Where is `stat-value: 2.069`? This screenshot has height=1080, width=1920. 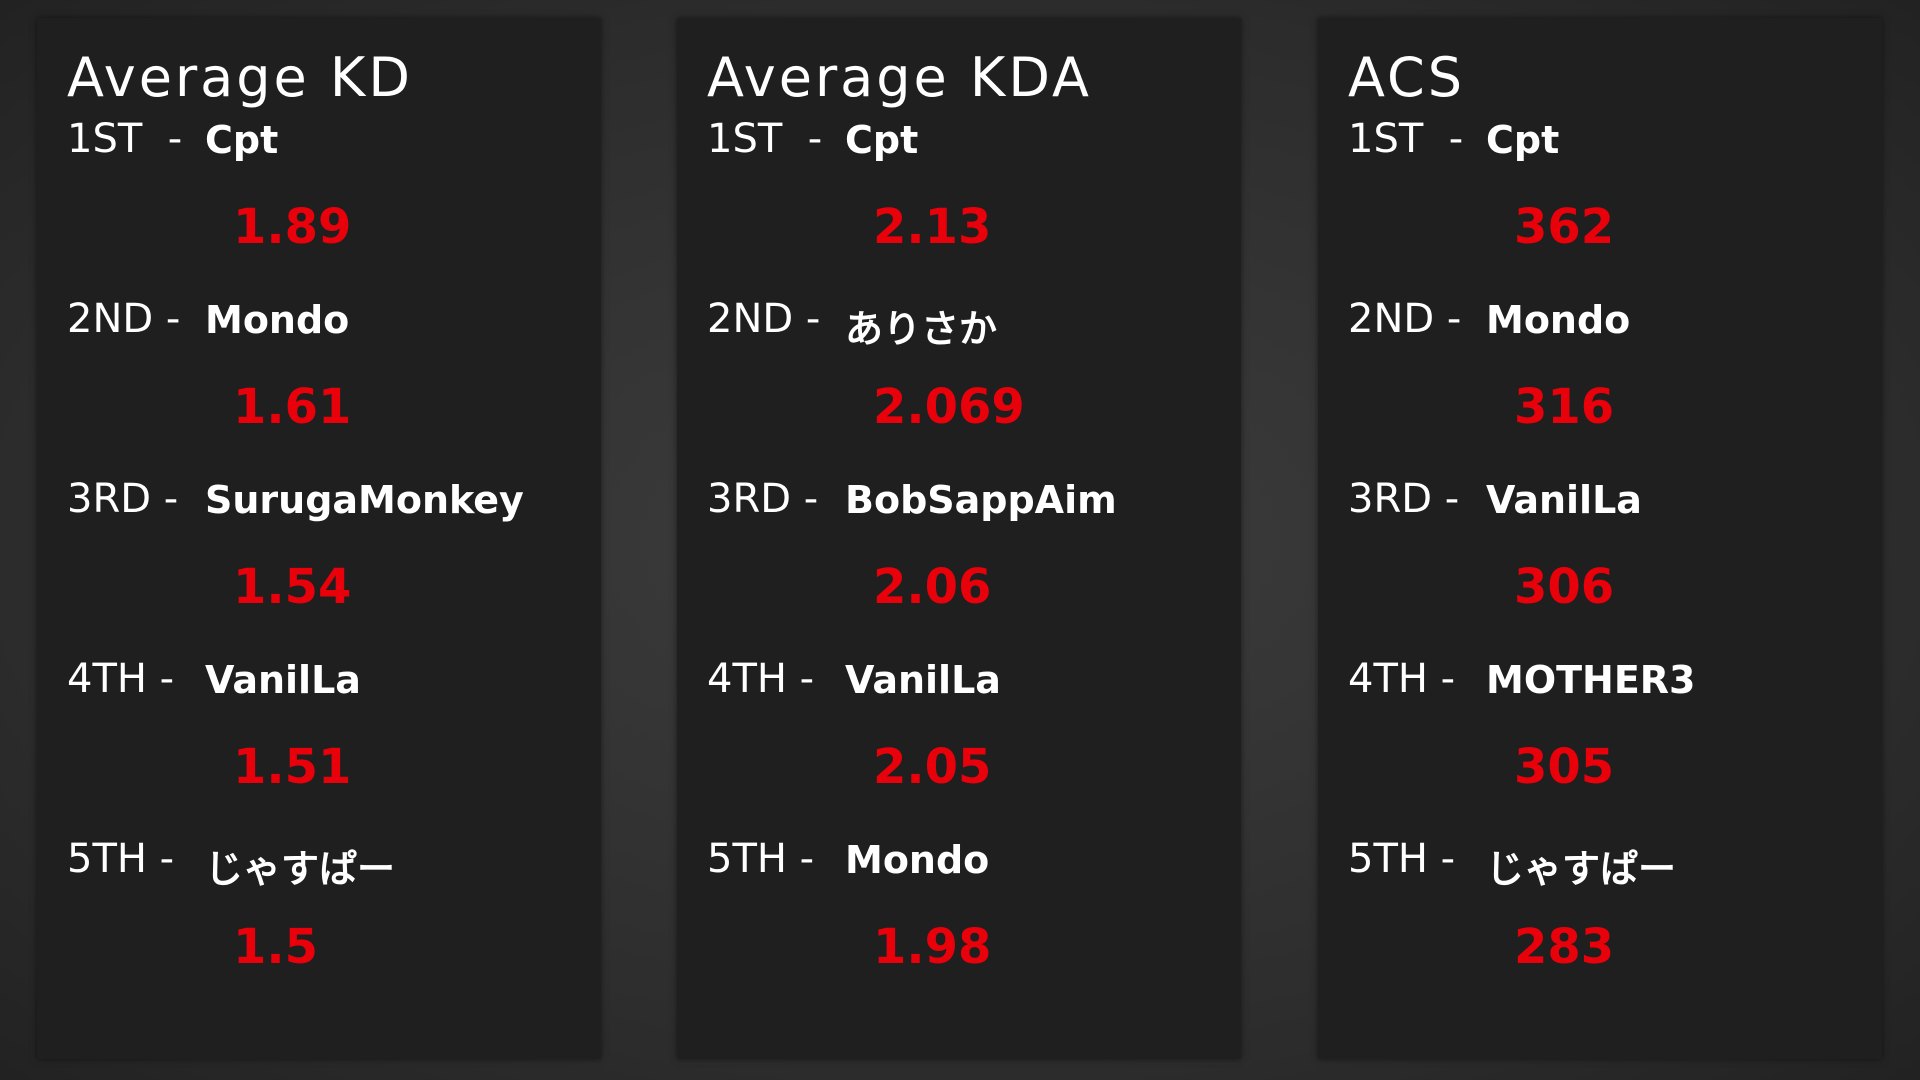 stat-value: 2.069 is located at coordinates (949, 407).